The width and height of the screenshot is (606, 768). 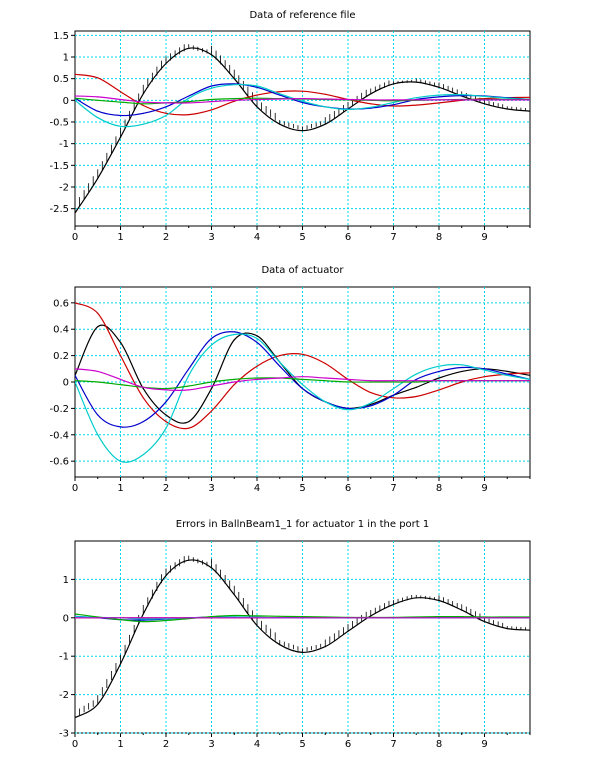 What do you see at coordinates (66, 580) in the screenshot?
I see `y-tick-label: 1` at bounding box center [66, 580].